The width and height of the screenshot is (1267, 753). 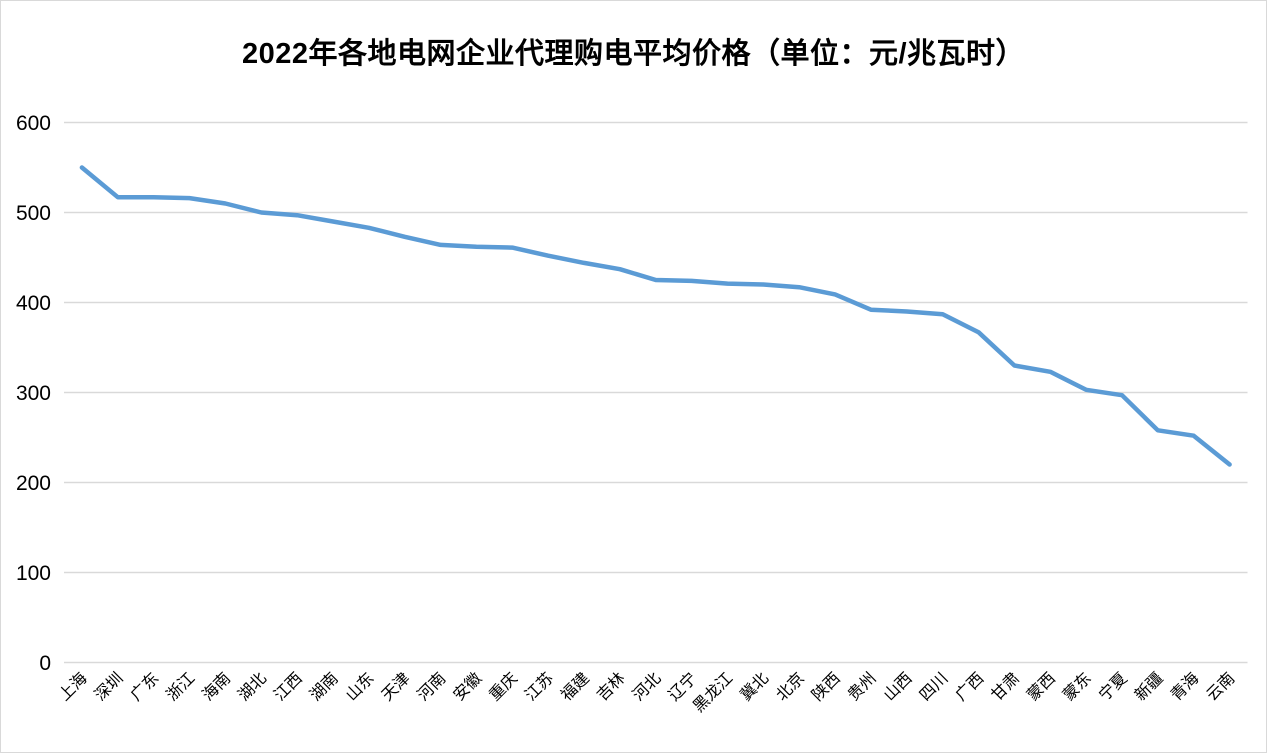 What do you see at coordinates (431, 686) in the screenshot?
I see `x-axis-category-label: 河南` at bounding box center [431, 686].